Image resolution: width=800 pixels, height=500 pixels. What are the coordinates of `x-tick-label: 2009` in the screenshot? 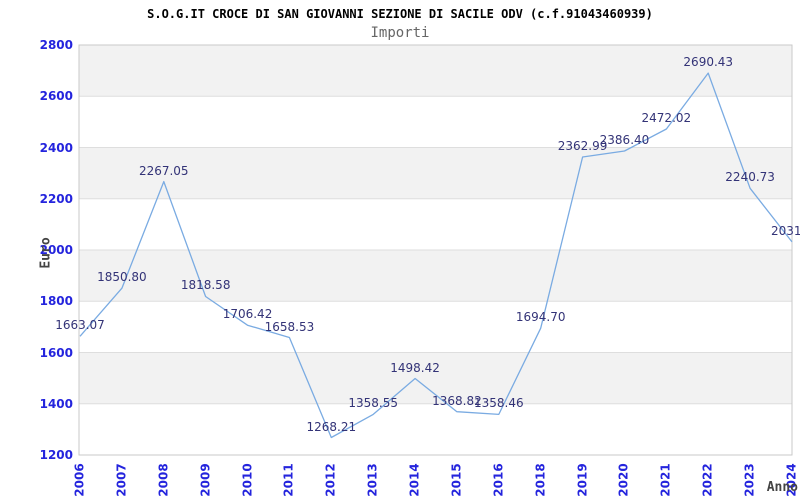 It's located at (205, 480).